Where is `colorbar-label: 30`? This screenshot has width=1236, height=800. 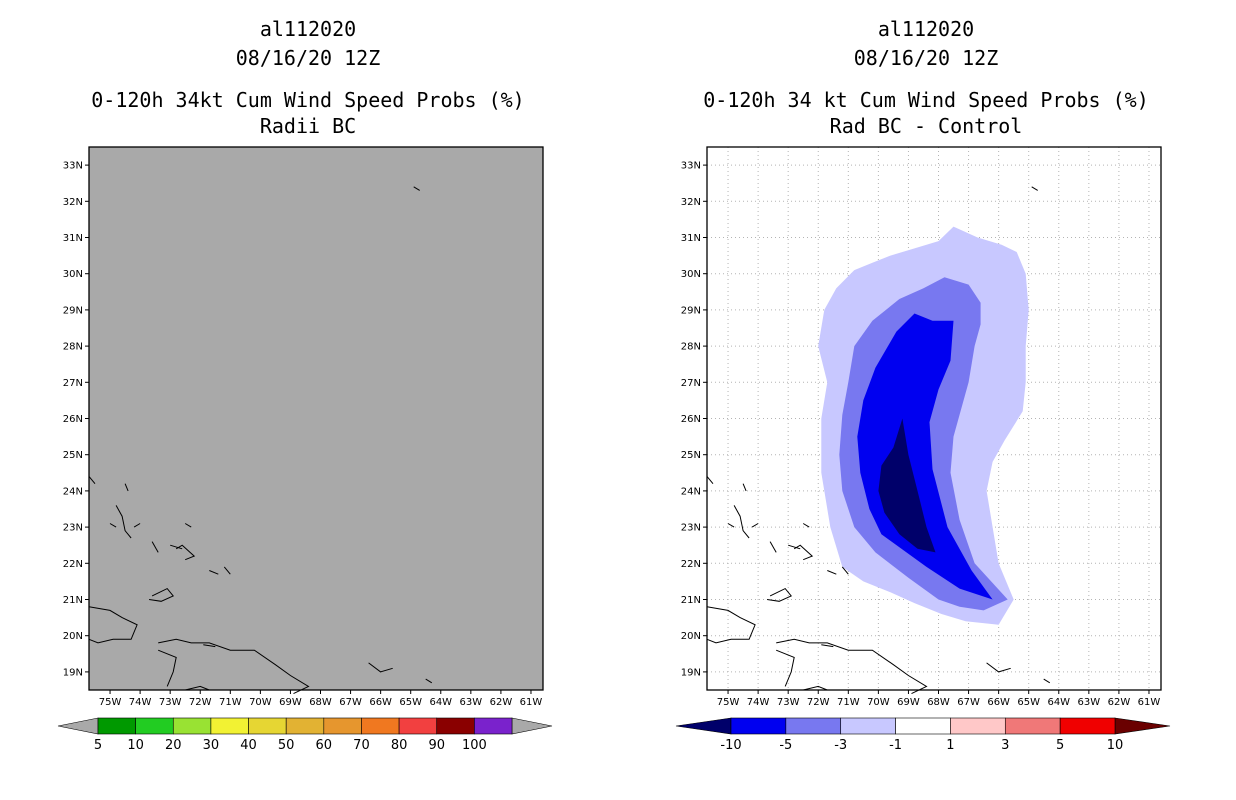 colorbar-label: 30 is located at coordinates (211, 745).